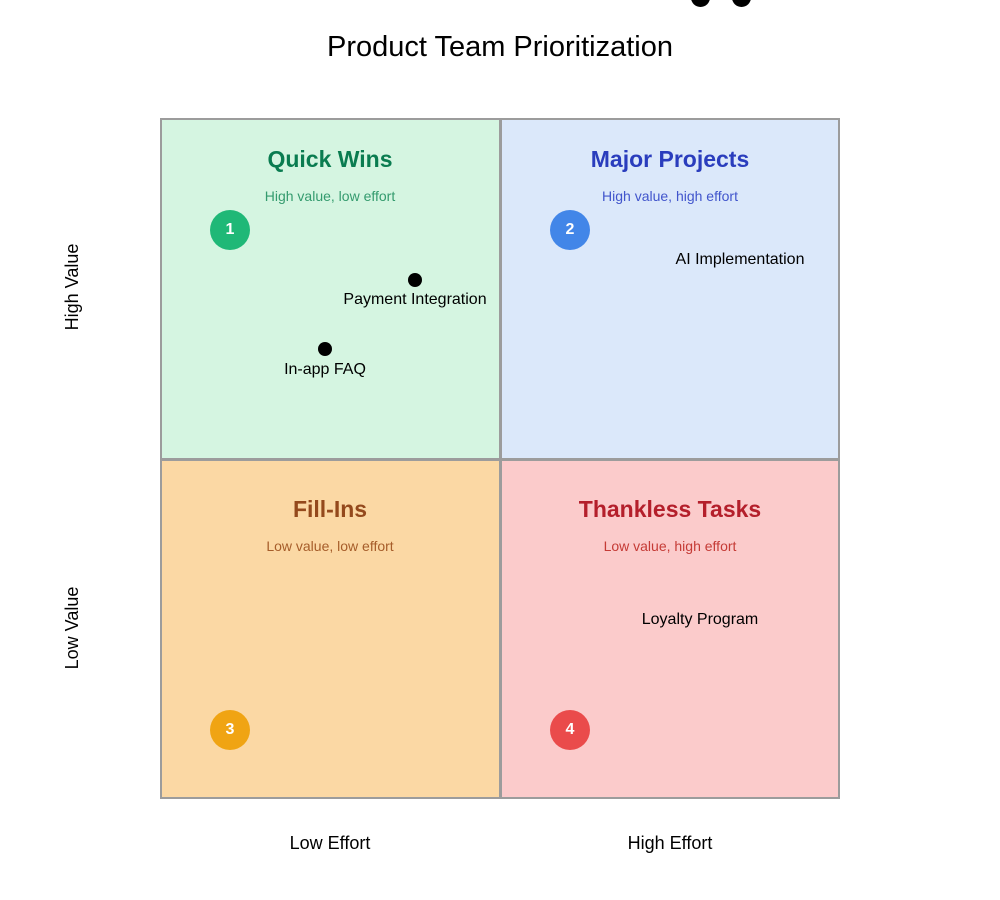 The image size is (1000, 900). What do you see at coordinates (740, 259) in the screenshot?
I see `data-point-label-ai-implementation: AI Implementation` at bounding box center [740, 259].